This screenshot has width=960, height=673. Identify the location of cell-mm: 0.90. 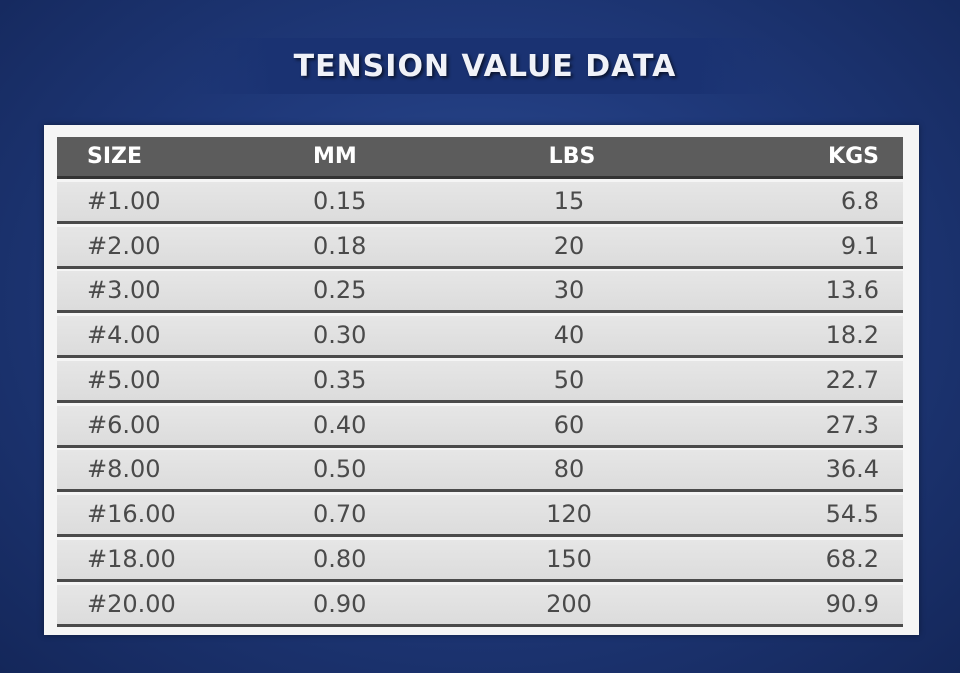
(340, 603).